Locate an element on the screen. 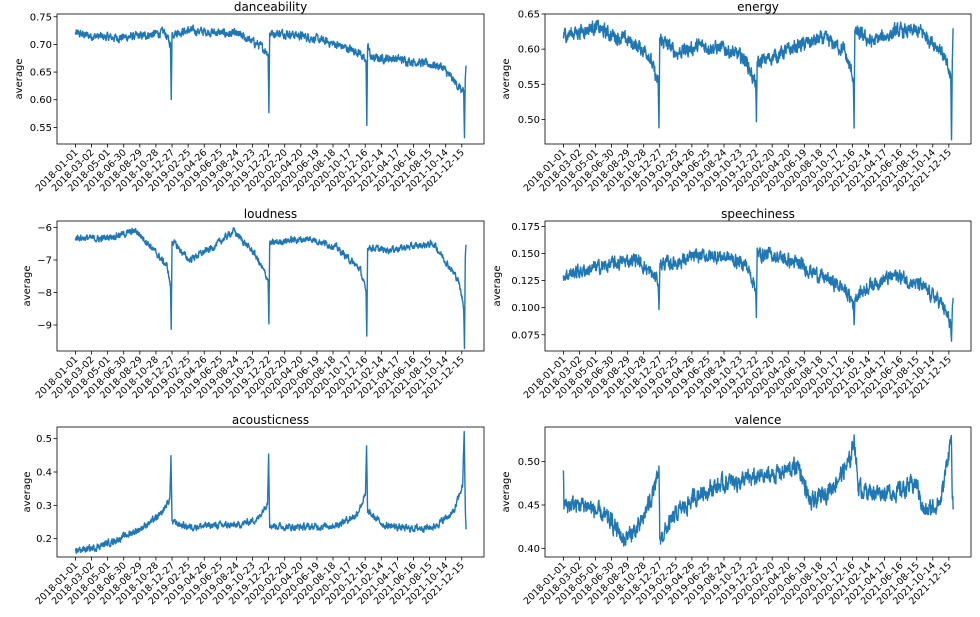 This screenshot has width=980, height=617. data-line-acousticness is located at coordinates (270, 492).